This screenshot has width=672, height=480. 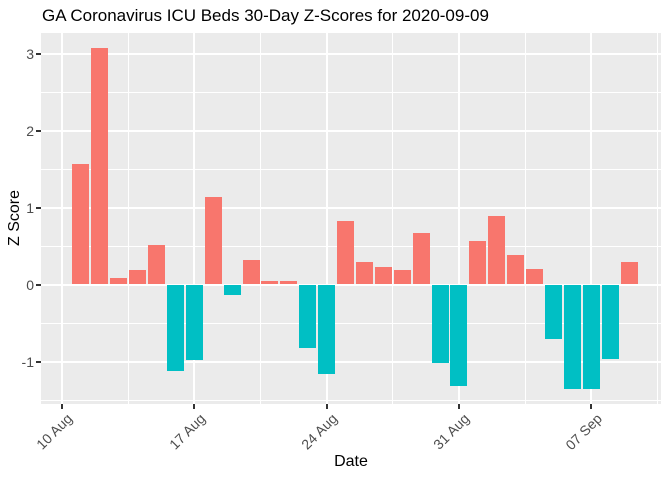 I want to click on y-tick-label: 2, so click(x=30, y=130).